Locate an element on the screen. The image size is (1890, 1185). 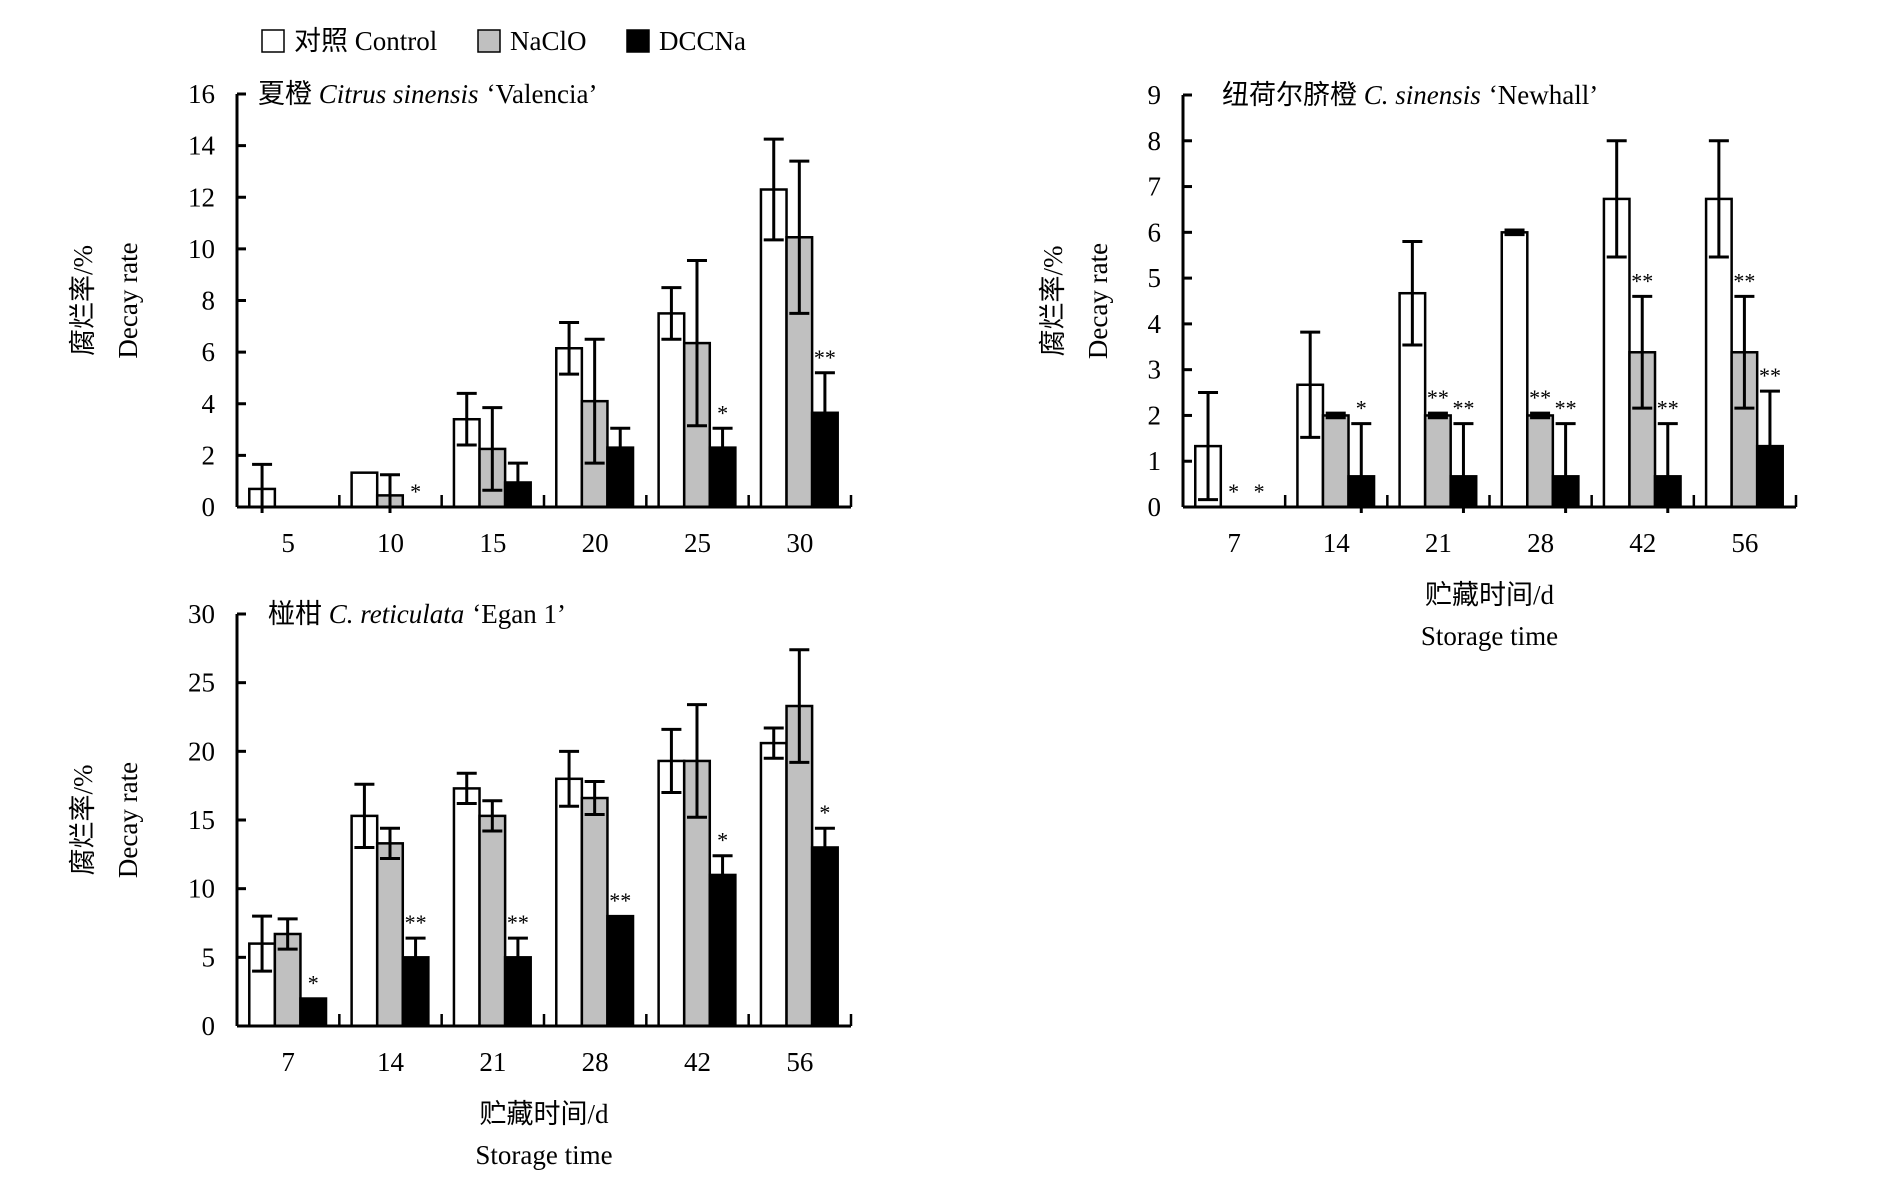
y-tick-label-4: 20 is located at coordinates (201, 751).